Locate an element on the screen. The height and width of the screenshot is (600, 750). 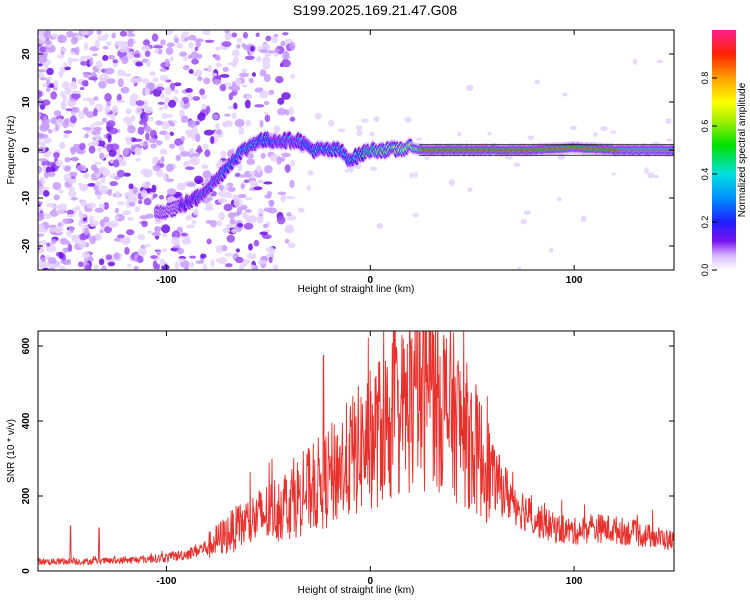
colorbar-tick-label: 0.2 is located at coordinates (705, 222).